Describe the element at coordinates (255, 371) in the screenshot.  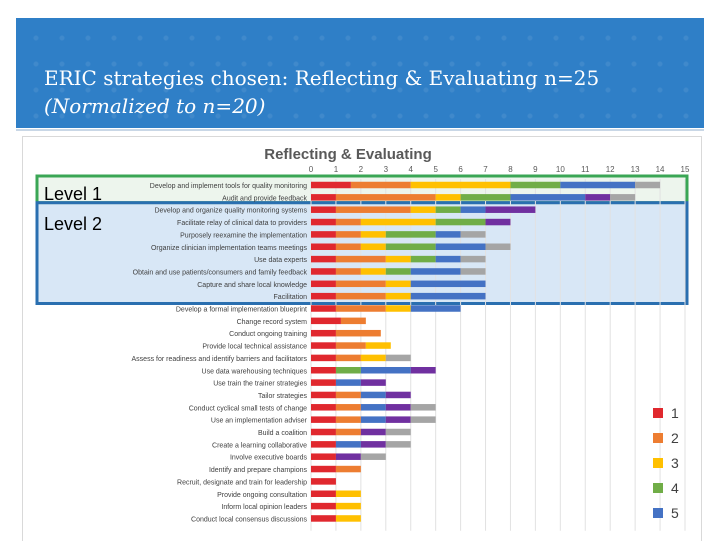
I see `category-label: Use data warehousing techniques` at that location.